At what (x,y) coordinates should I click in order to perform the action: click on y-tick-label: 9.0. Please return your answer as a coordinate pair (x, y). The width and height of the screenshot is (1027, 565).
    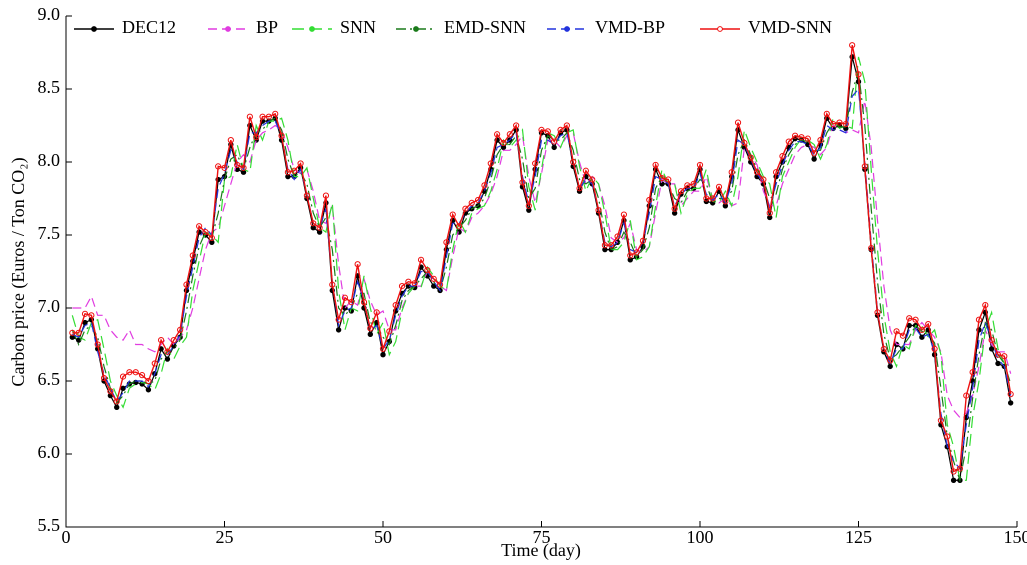
    Looking at the image, I should click on (49, 14).